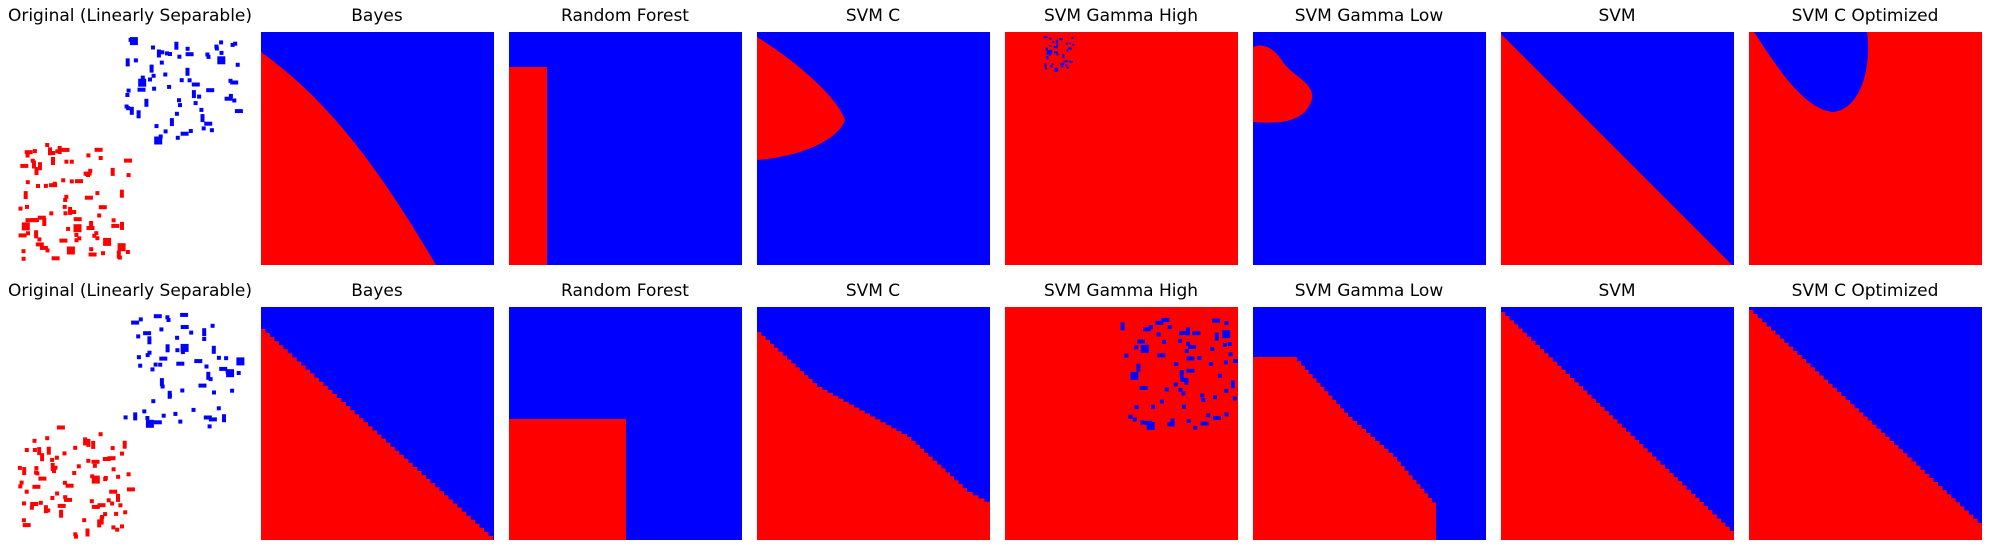 The width and height of the screenshot is (1992, 550). What do you see at coordinates (873, 291) in the screenshot?
I see `panel-title-r1-svm-c: SVM C` at bounding box center [873, 291].